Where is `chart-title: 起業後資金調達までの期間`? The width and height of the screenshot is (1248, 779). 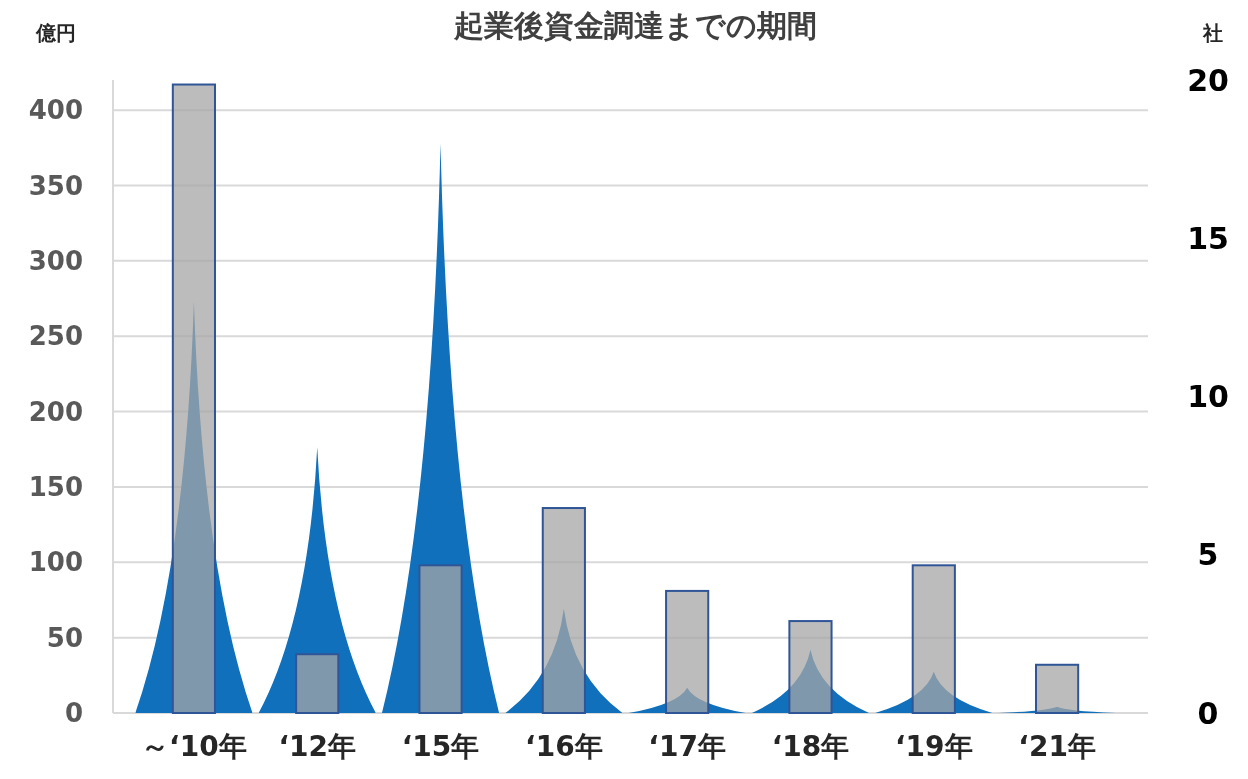
chart-title: 起業後資金調達までの期間 is located at coordinates (635, 25).